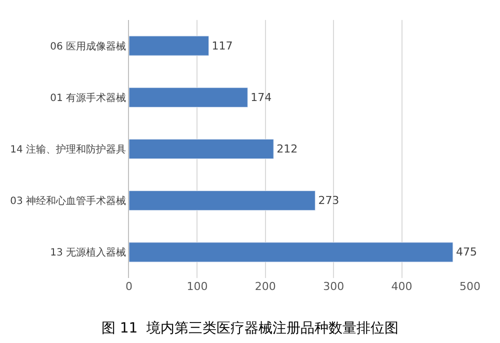 This screenshot has height=343, width=500. I want to click on x-tick-label: 0, so click(129, 286).